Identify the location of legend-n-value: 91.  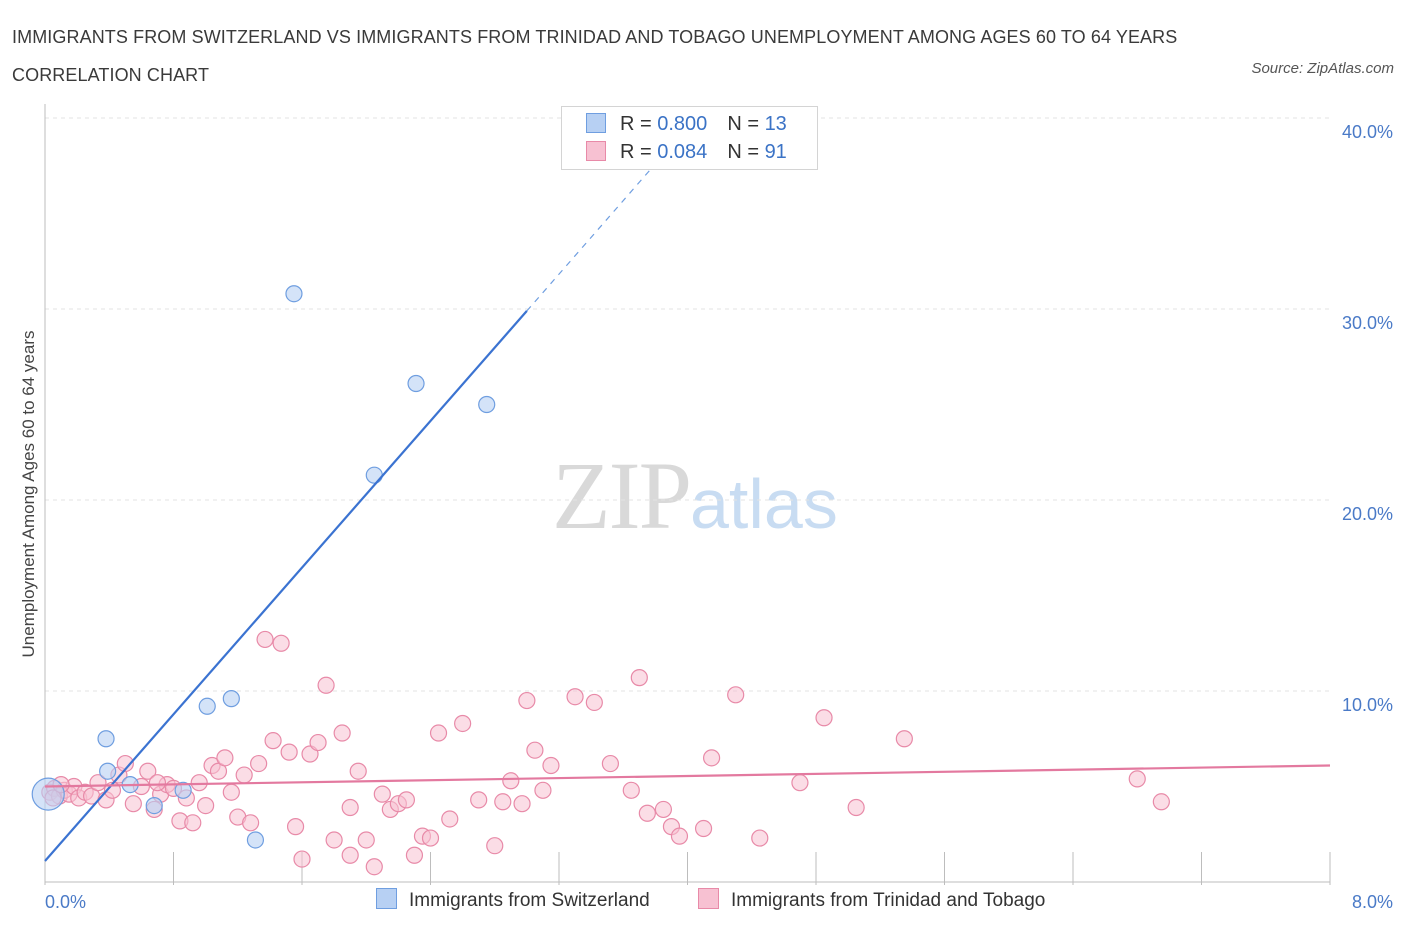
(775, 152).